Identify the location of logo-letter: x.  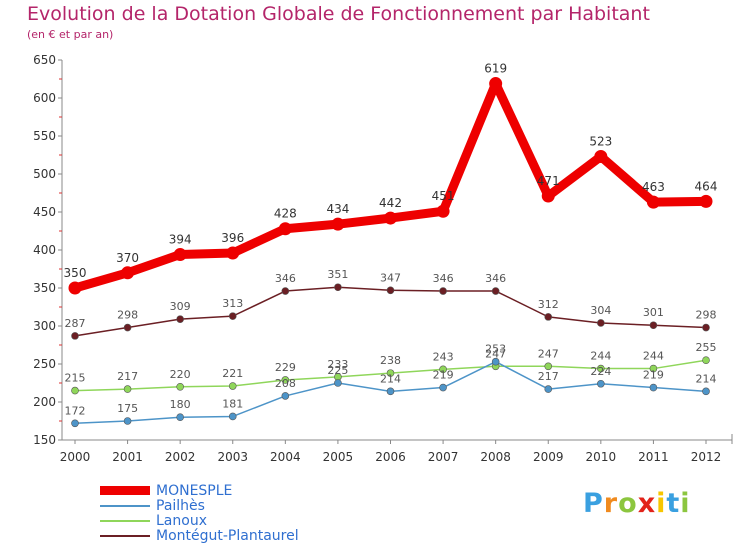
(647, 503).